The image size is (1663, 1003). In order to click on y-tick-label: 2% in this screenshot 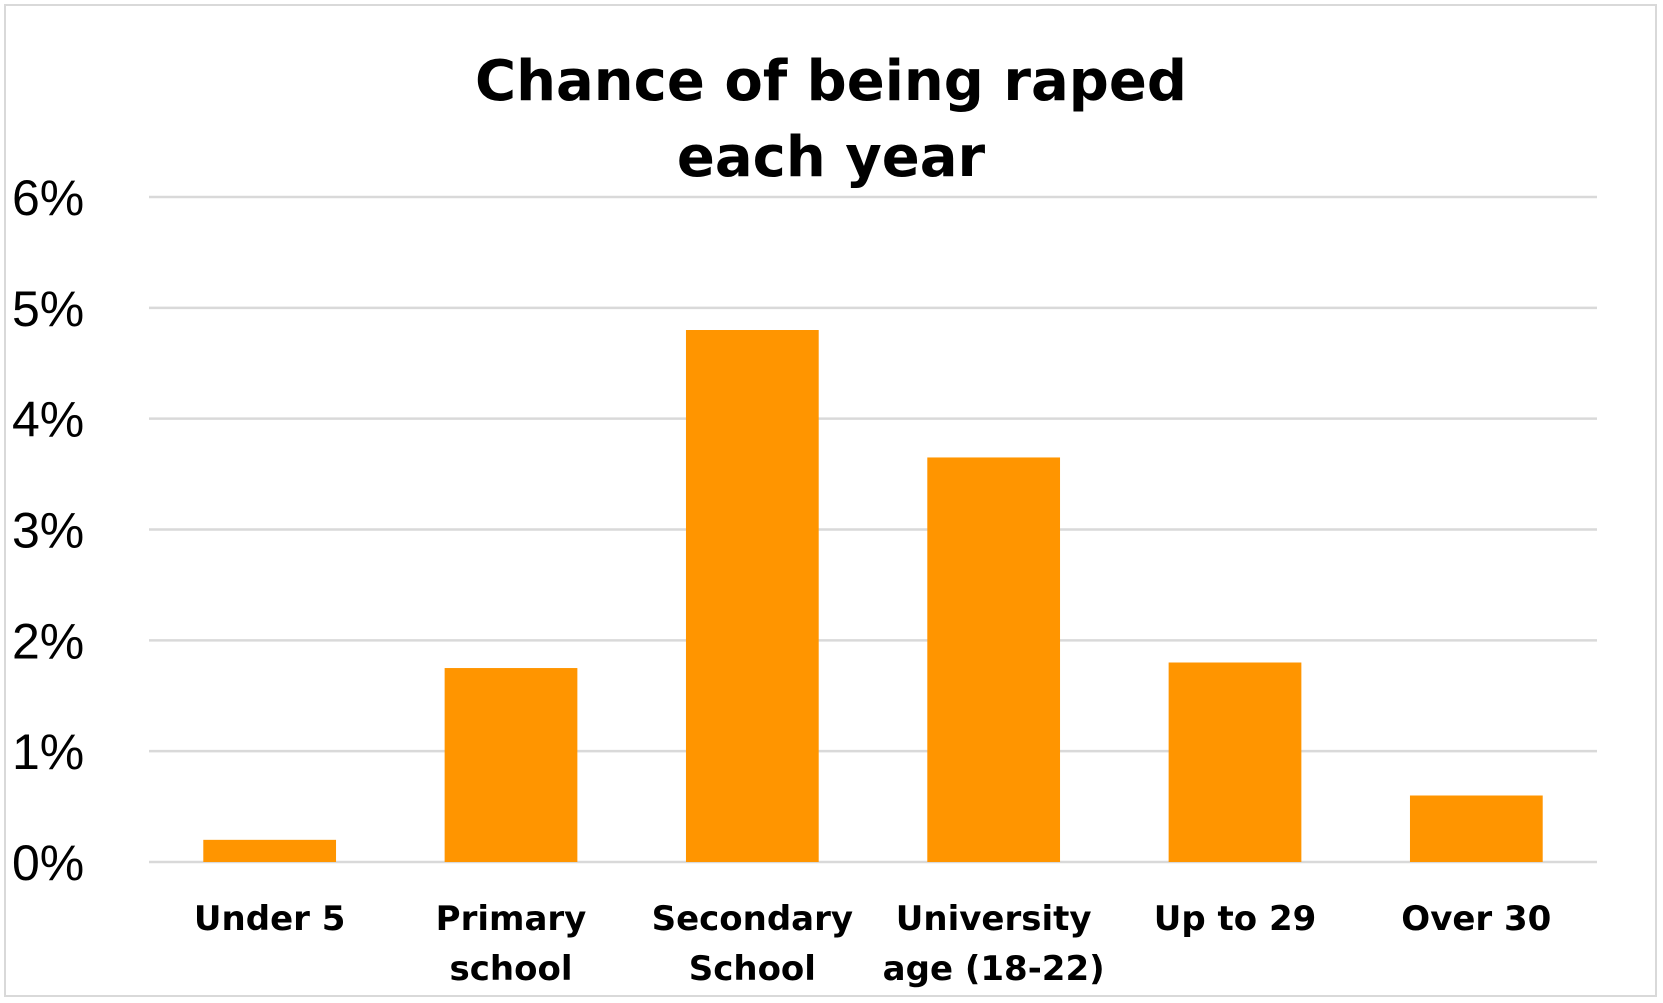, I will do `click(48, 641)`.